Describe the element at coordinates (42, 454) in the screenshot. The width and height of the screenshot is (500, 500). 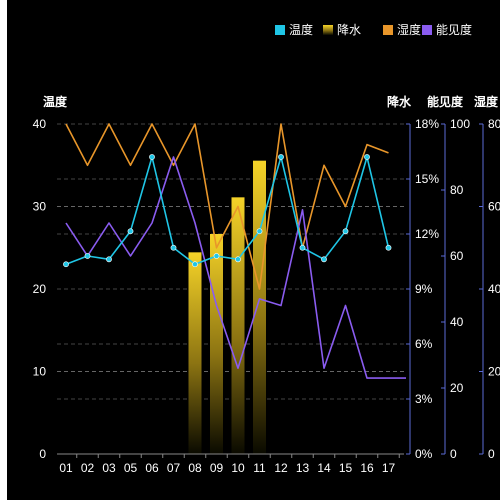
I see `left-axis-tick-label: 0` at that location.